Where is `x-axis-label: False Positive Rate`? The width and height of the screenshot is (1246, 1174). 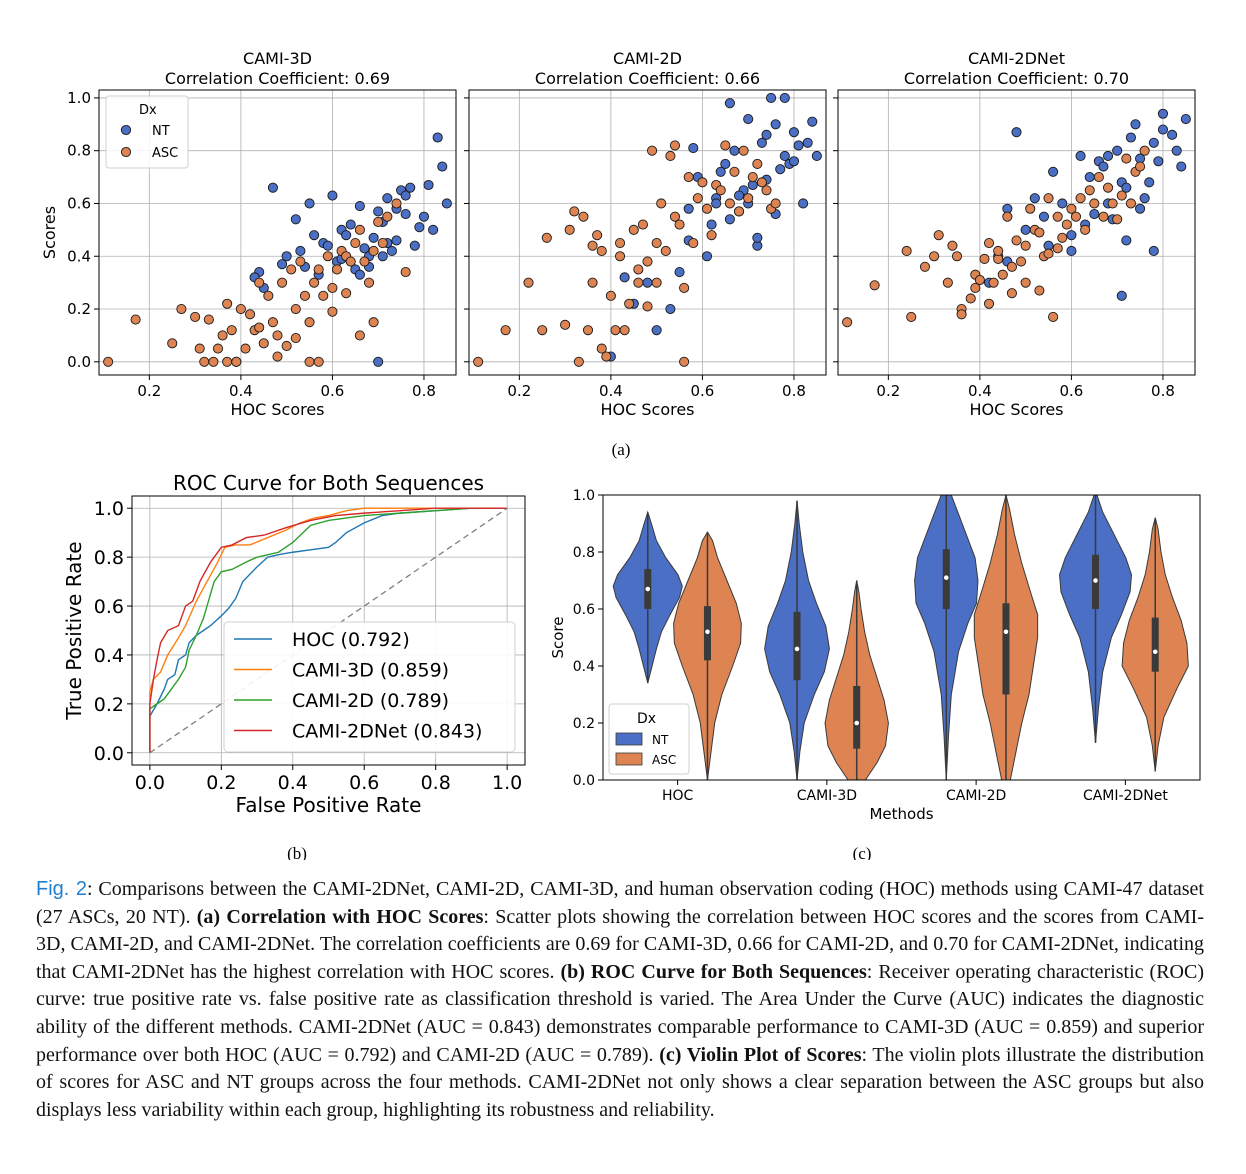 x-axis-label: False Positive Rate is located at coordinates (329, 805).